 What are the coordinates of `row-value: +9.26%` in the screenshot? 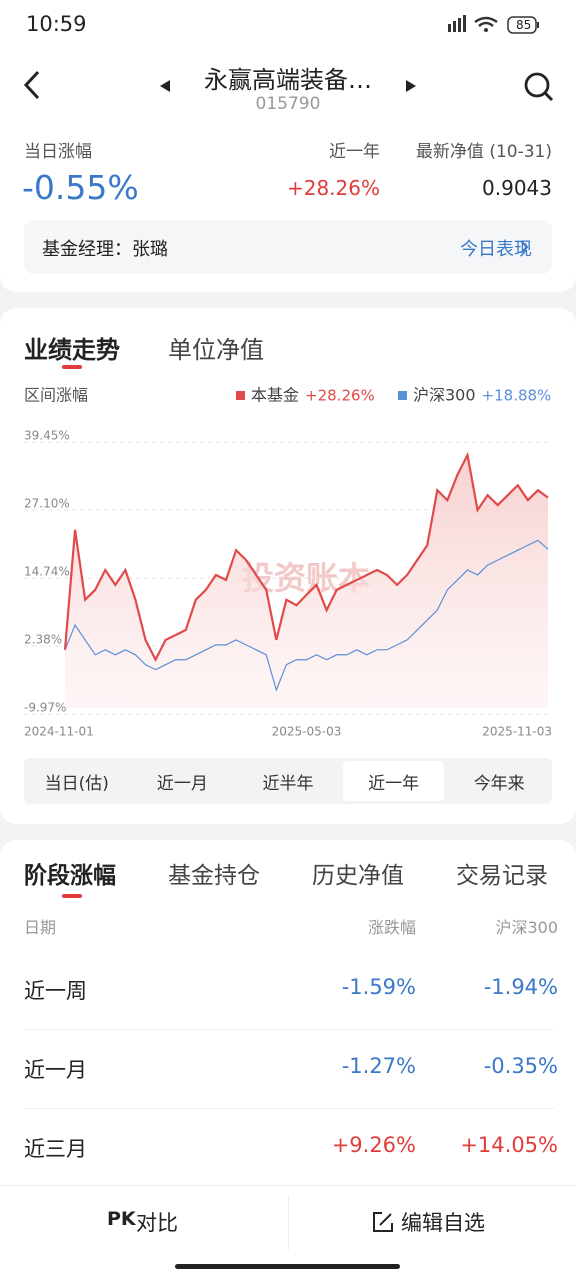 It's located at (373, 1145).